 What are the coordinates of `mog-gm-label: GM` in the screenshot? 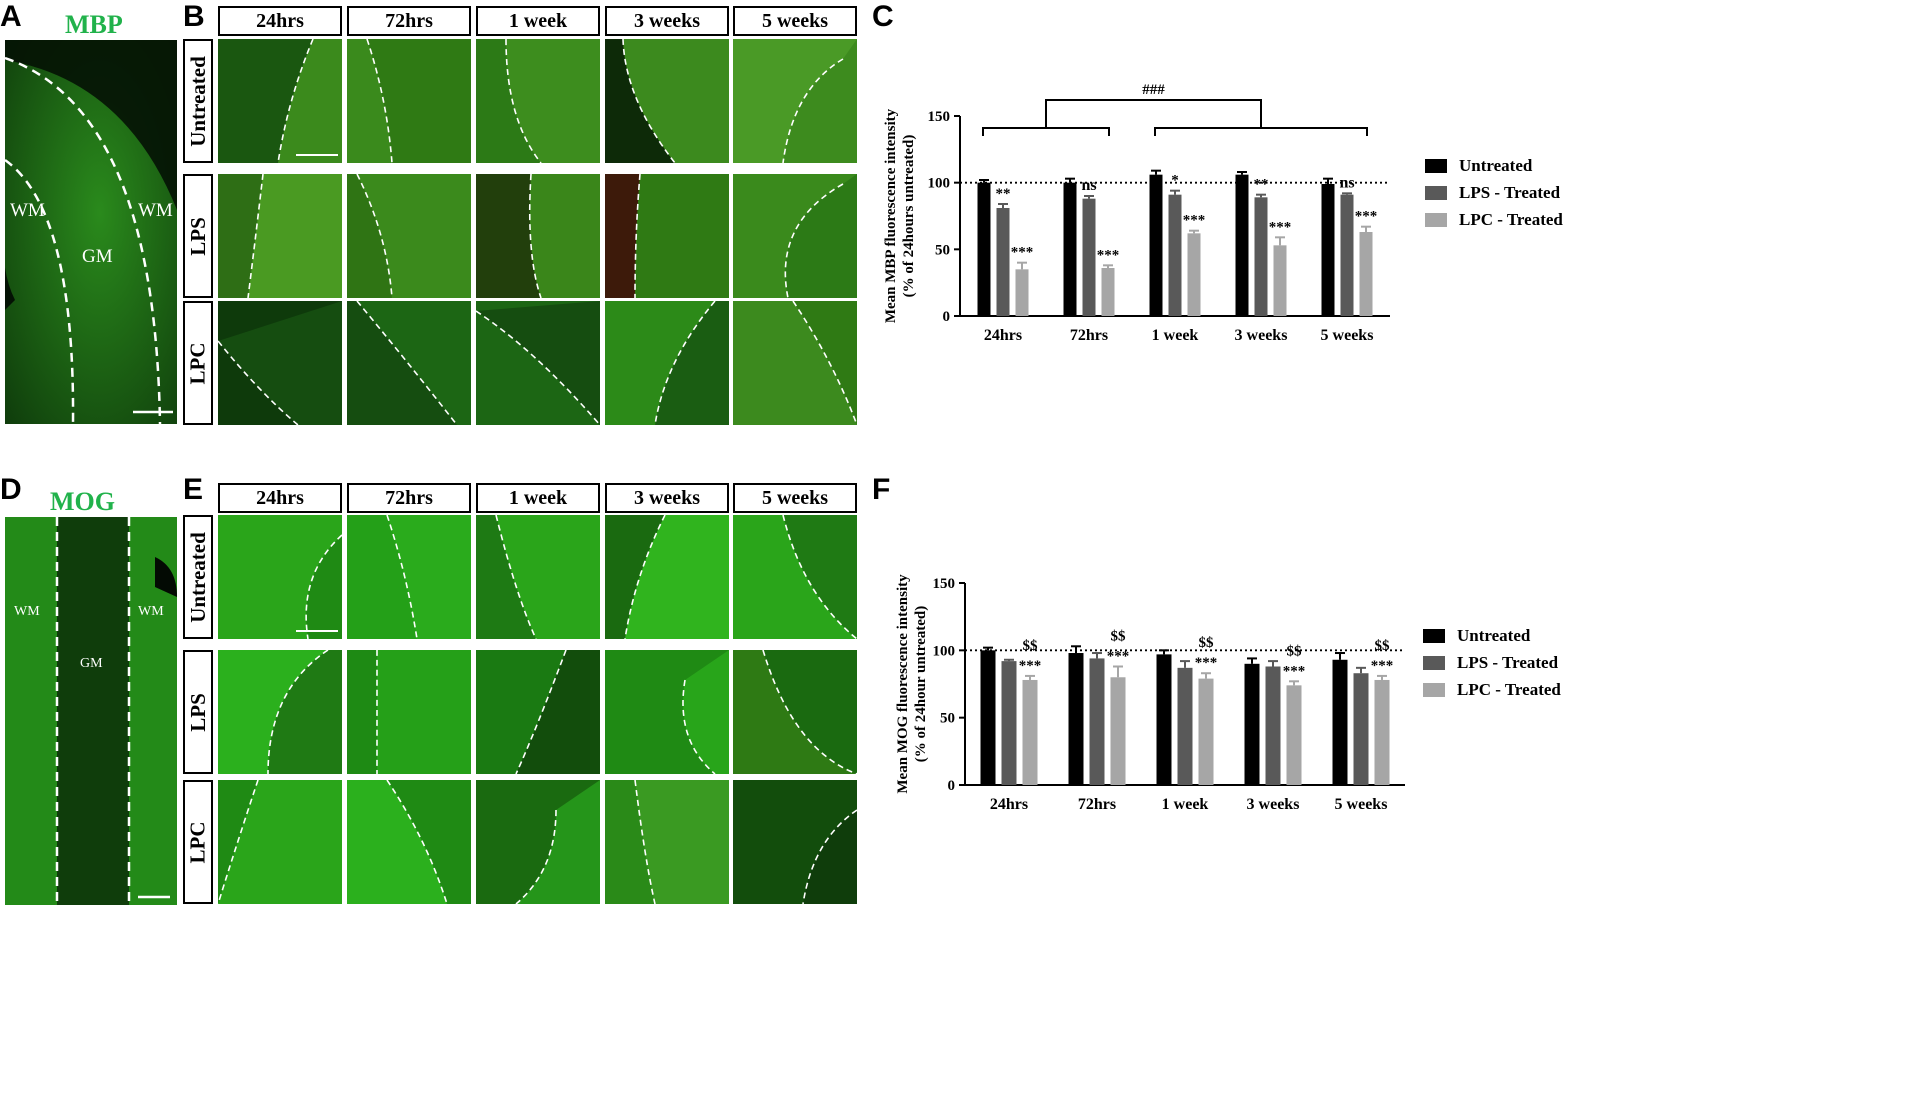 It's located at (91, 663).